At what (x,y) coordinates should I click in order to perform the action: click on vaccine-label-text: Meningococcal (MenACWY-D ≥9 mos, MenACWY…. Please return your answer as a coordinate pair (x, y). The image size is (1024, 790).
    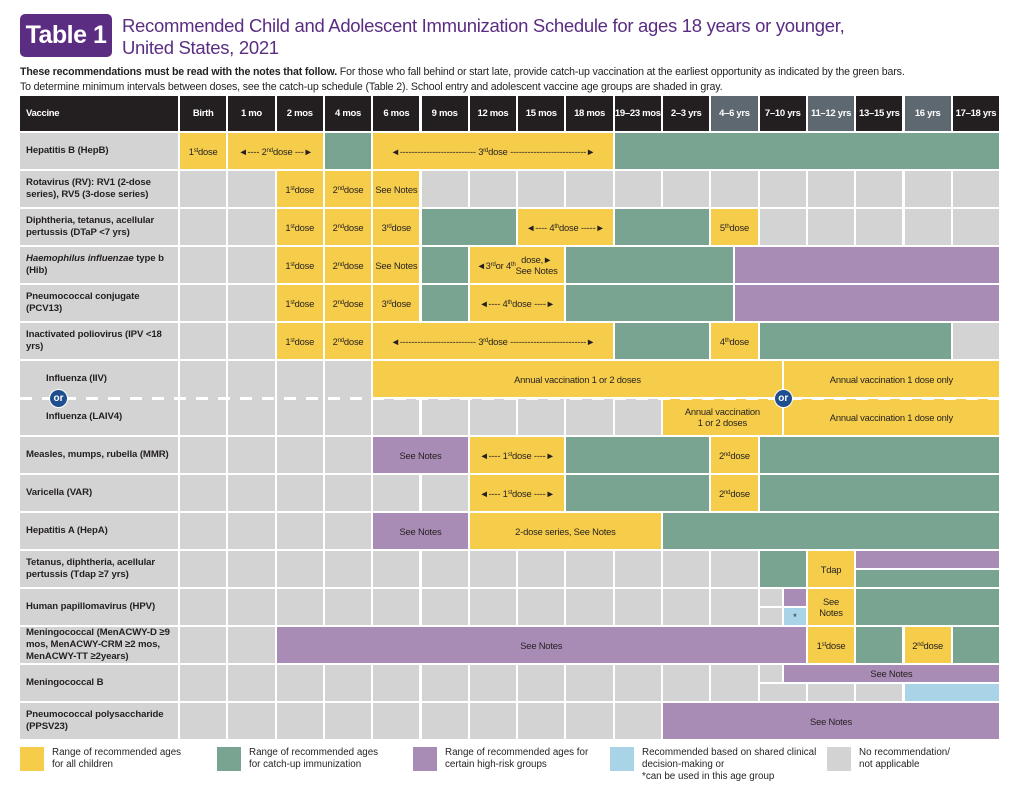
    Looking at the image, I should click on (102, 645).